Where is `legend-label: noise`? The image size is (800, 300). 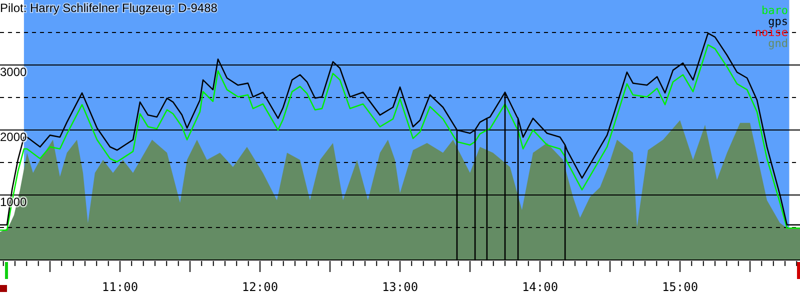 legend-label: noise is located at coordinates (771, 32).